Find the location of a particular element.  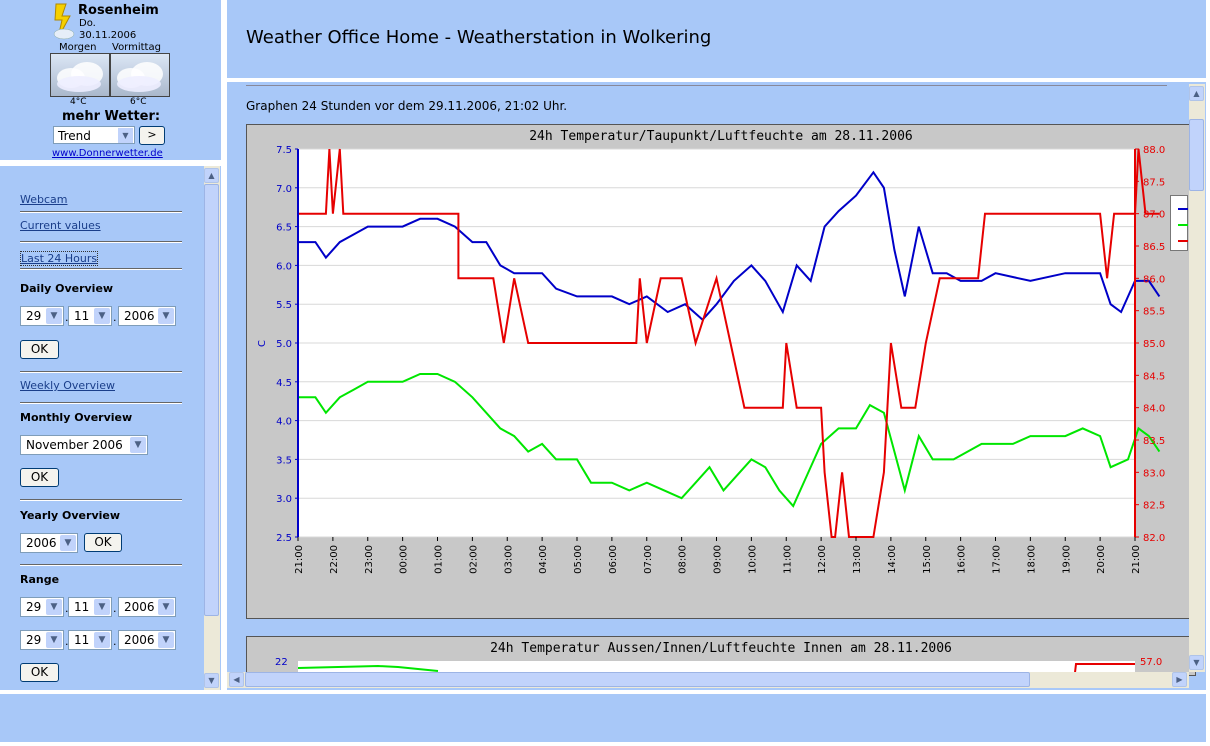

yearly-ok-button: OK is located at coordinates (103, 542).